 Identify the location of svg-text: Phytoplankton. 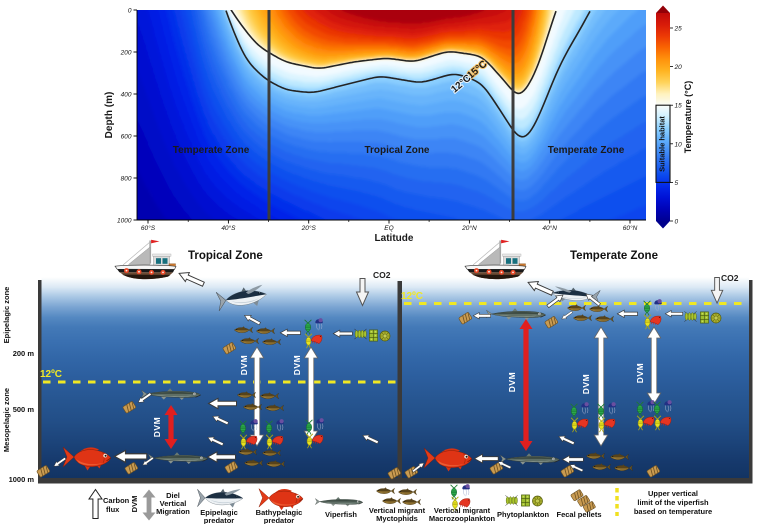
(523, 514).